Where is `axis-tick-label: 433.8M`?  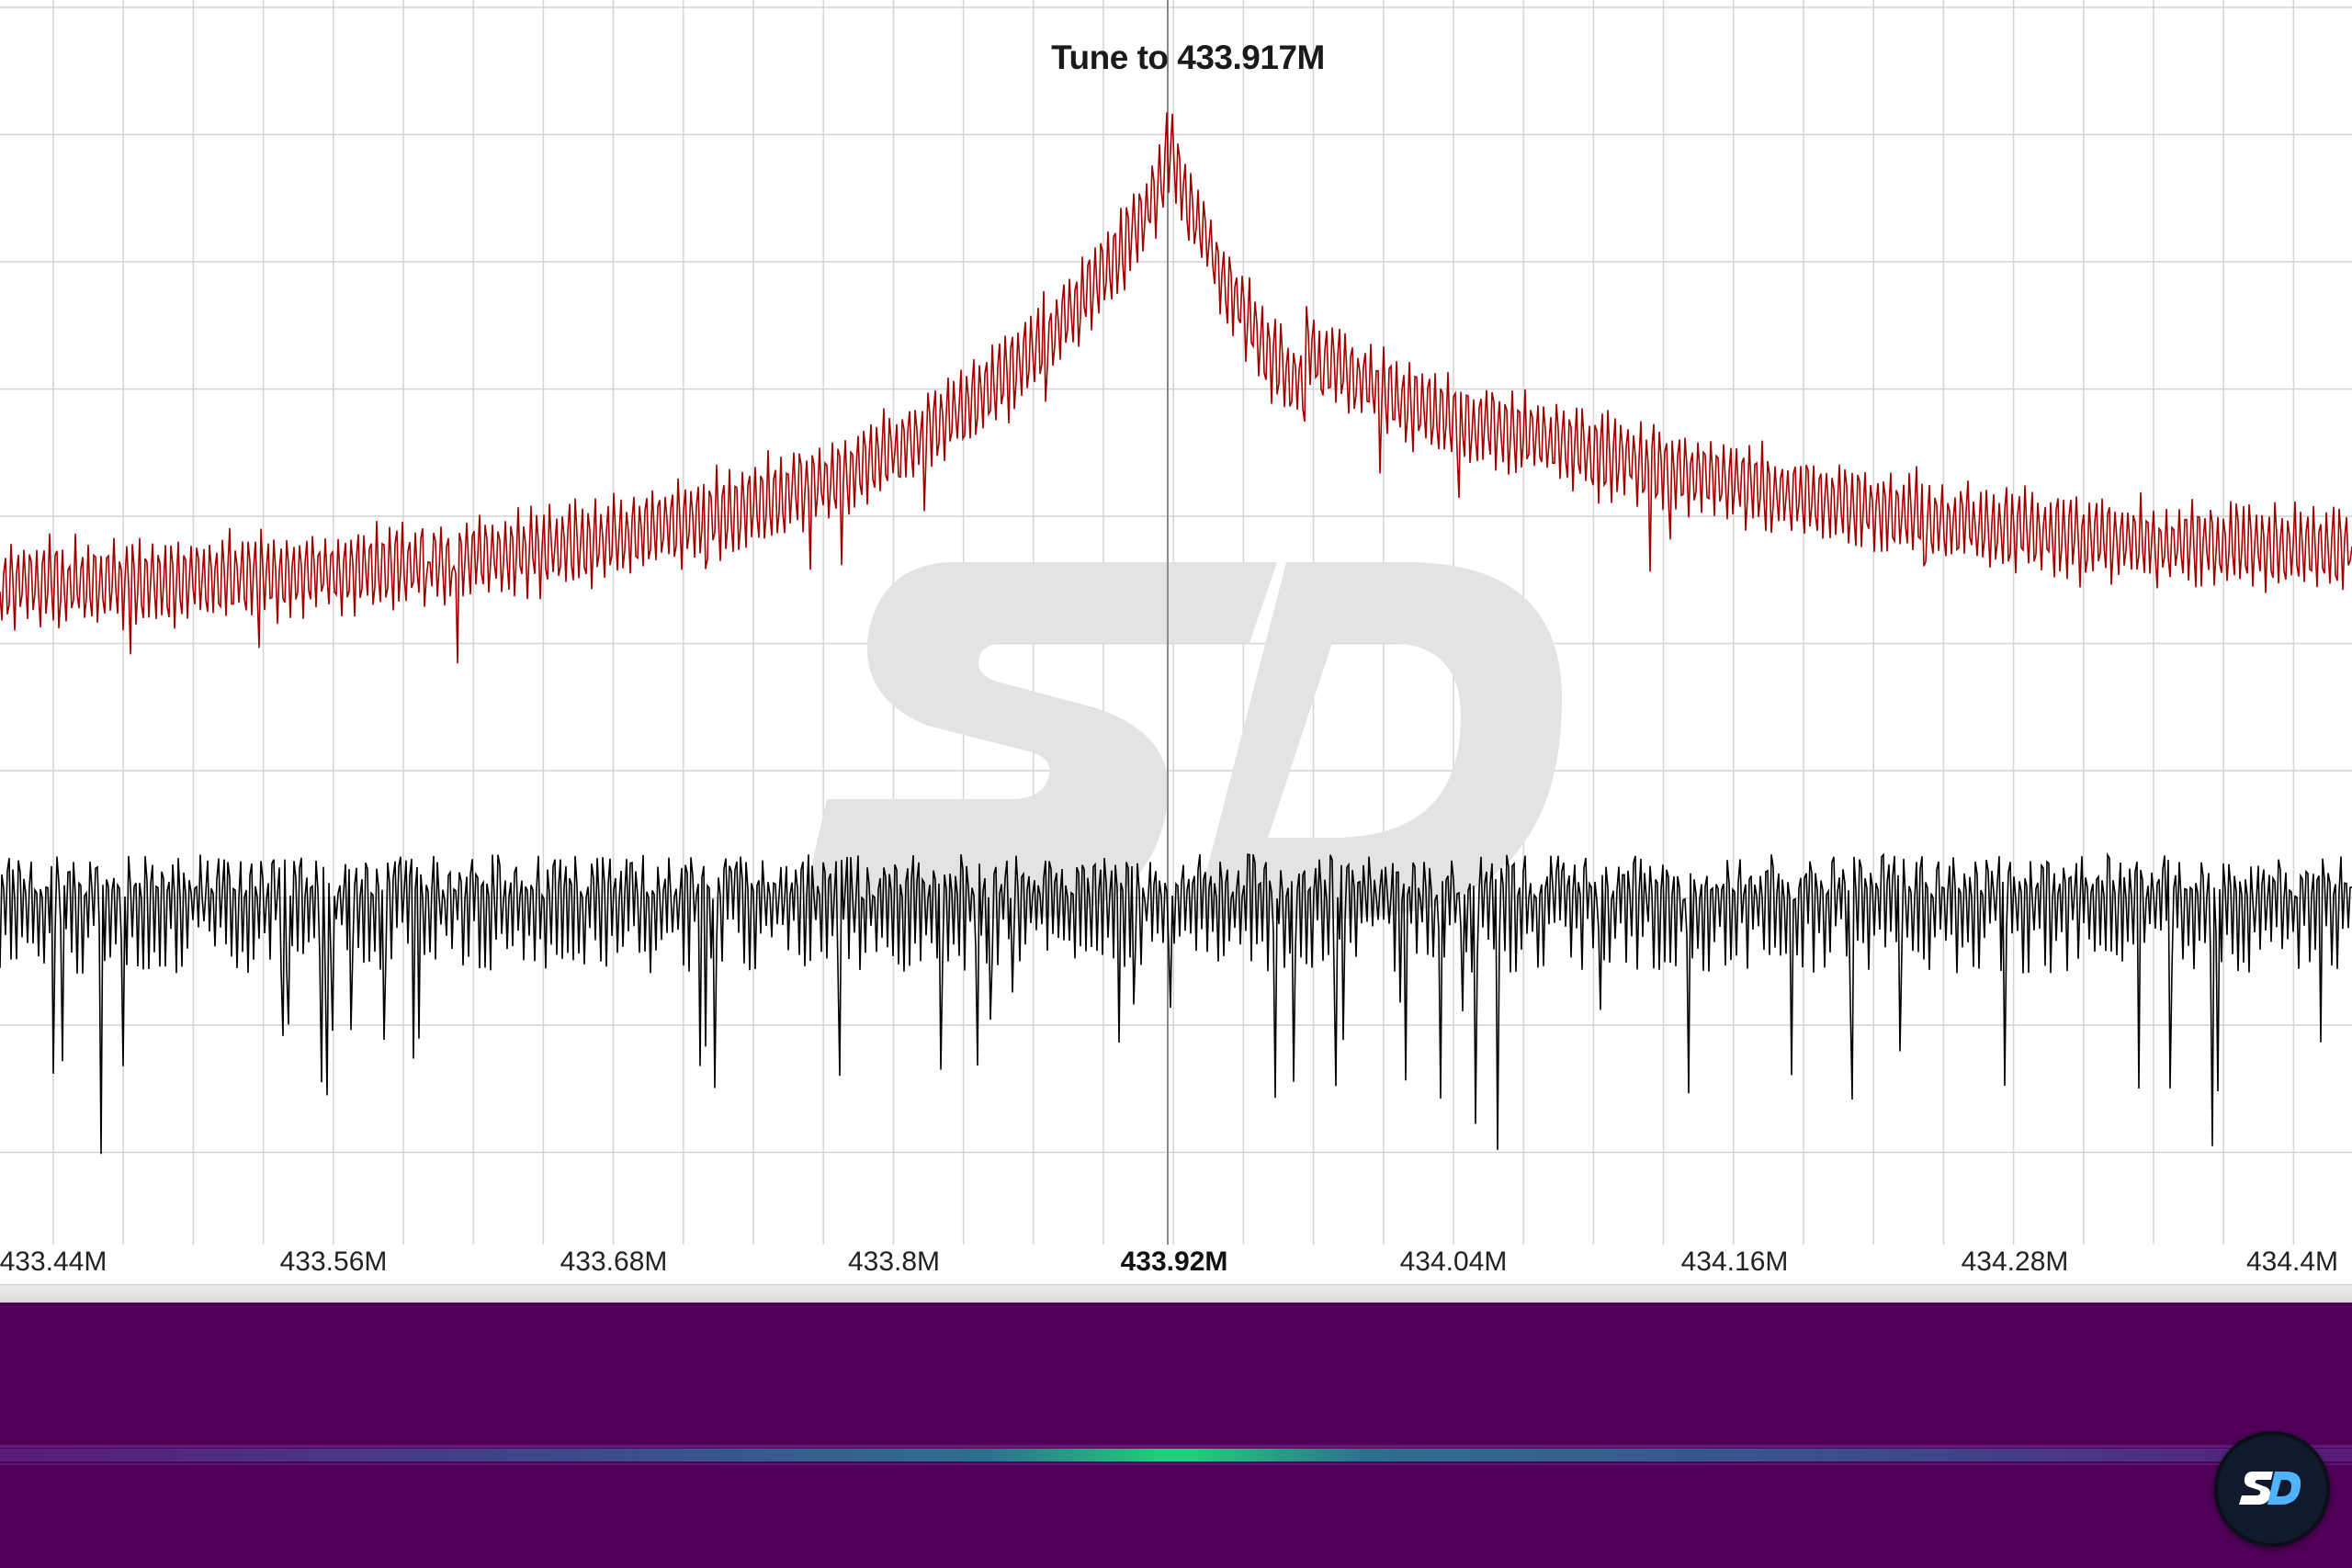 axis-tick-label: 433.8M is located at coordinates (894, 1262).